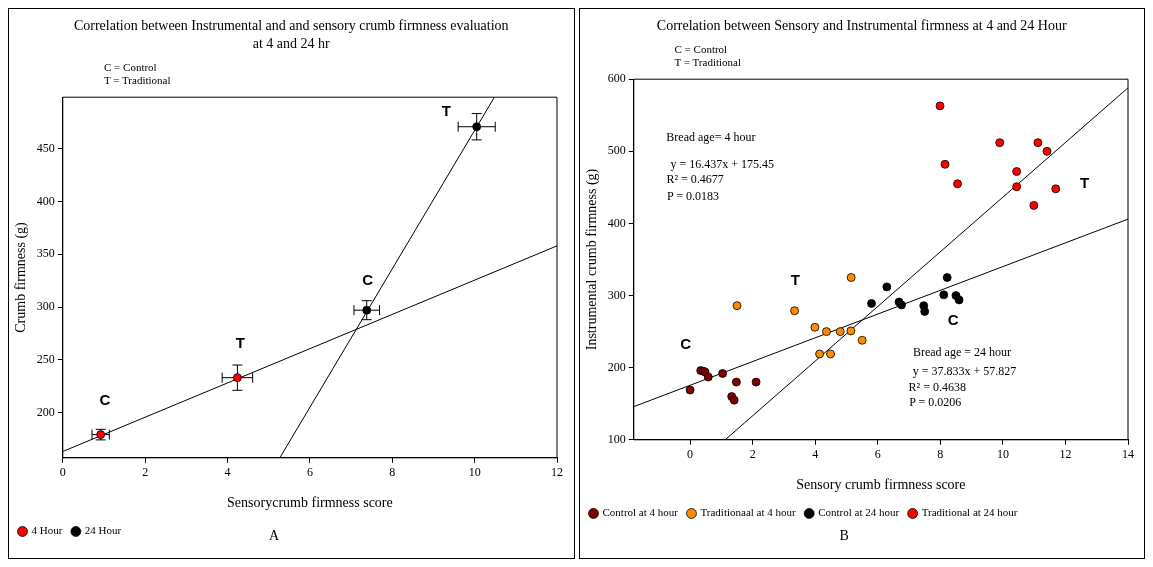  Describe the element at coordinates (710, 137) in the screenshot. I see `annotation: Bread age= 4 hour` at that location.